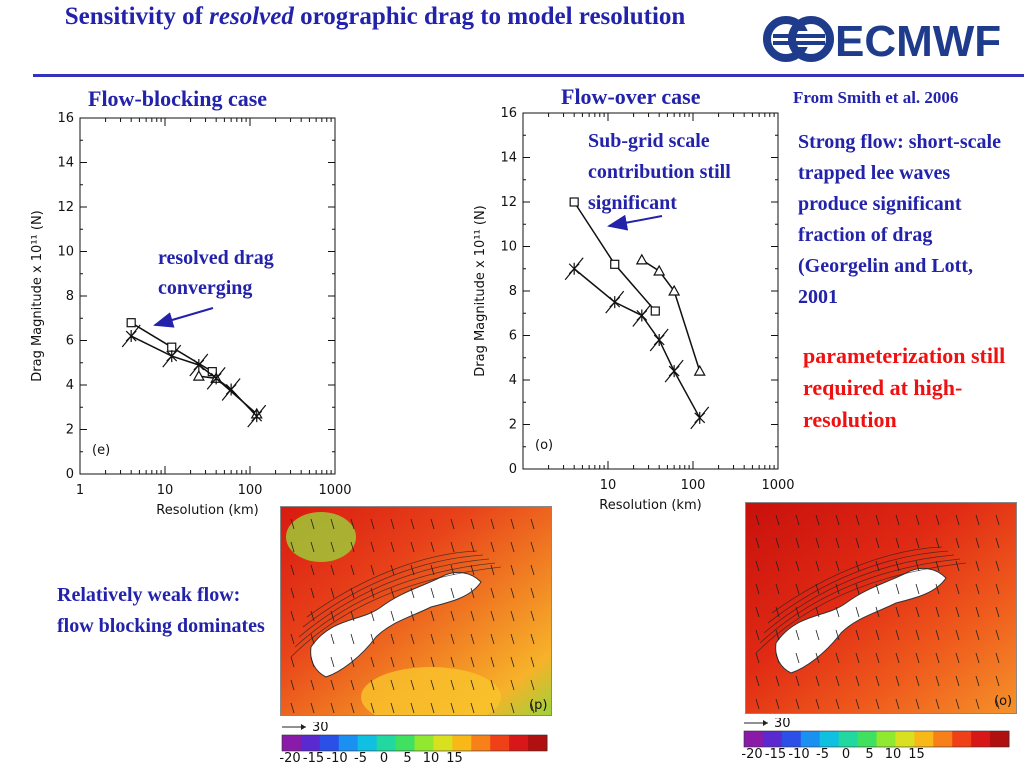 This screenshot has height=768, width=1024. I want to click on mountain-range, so click(396, 624).